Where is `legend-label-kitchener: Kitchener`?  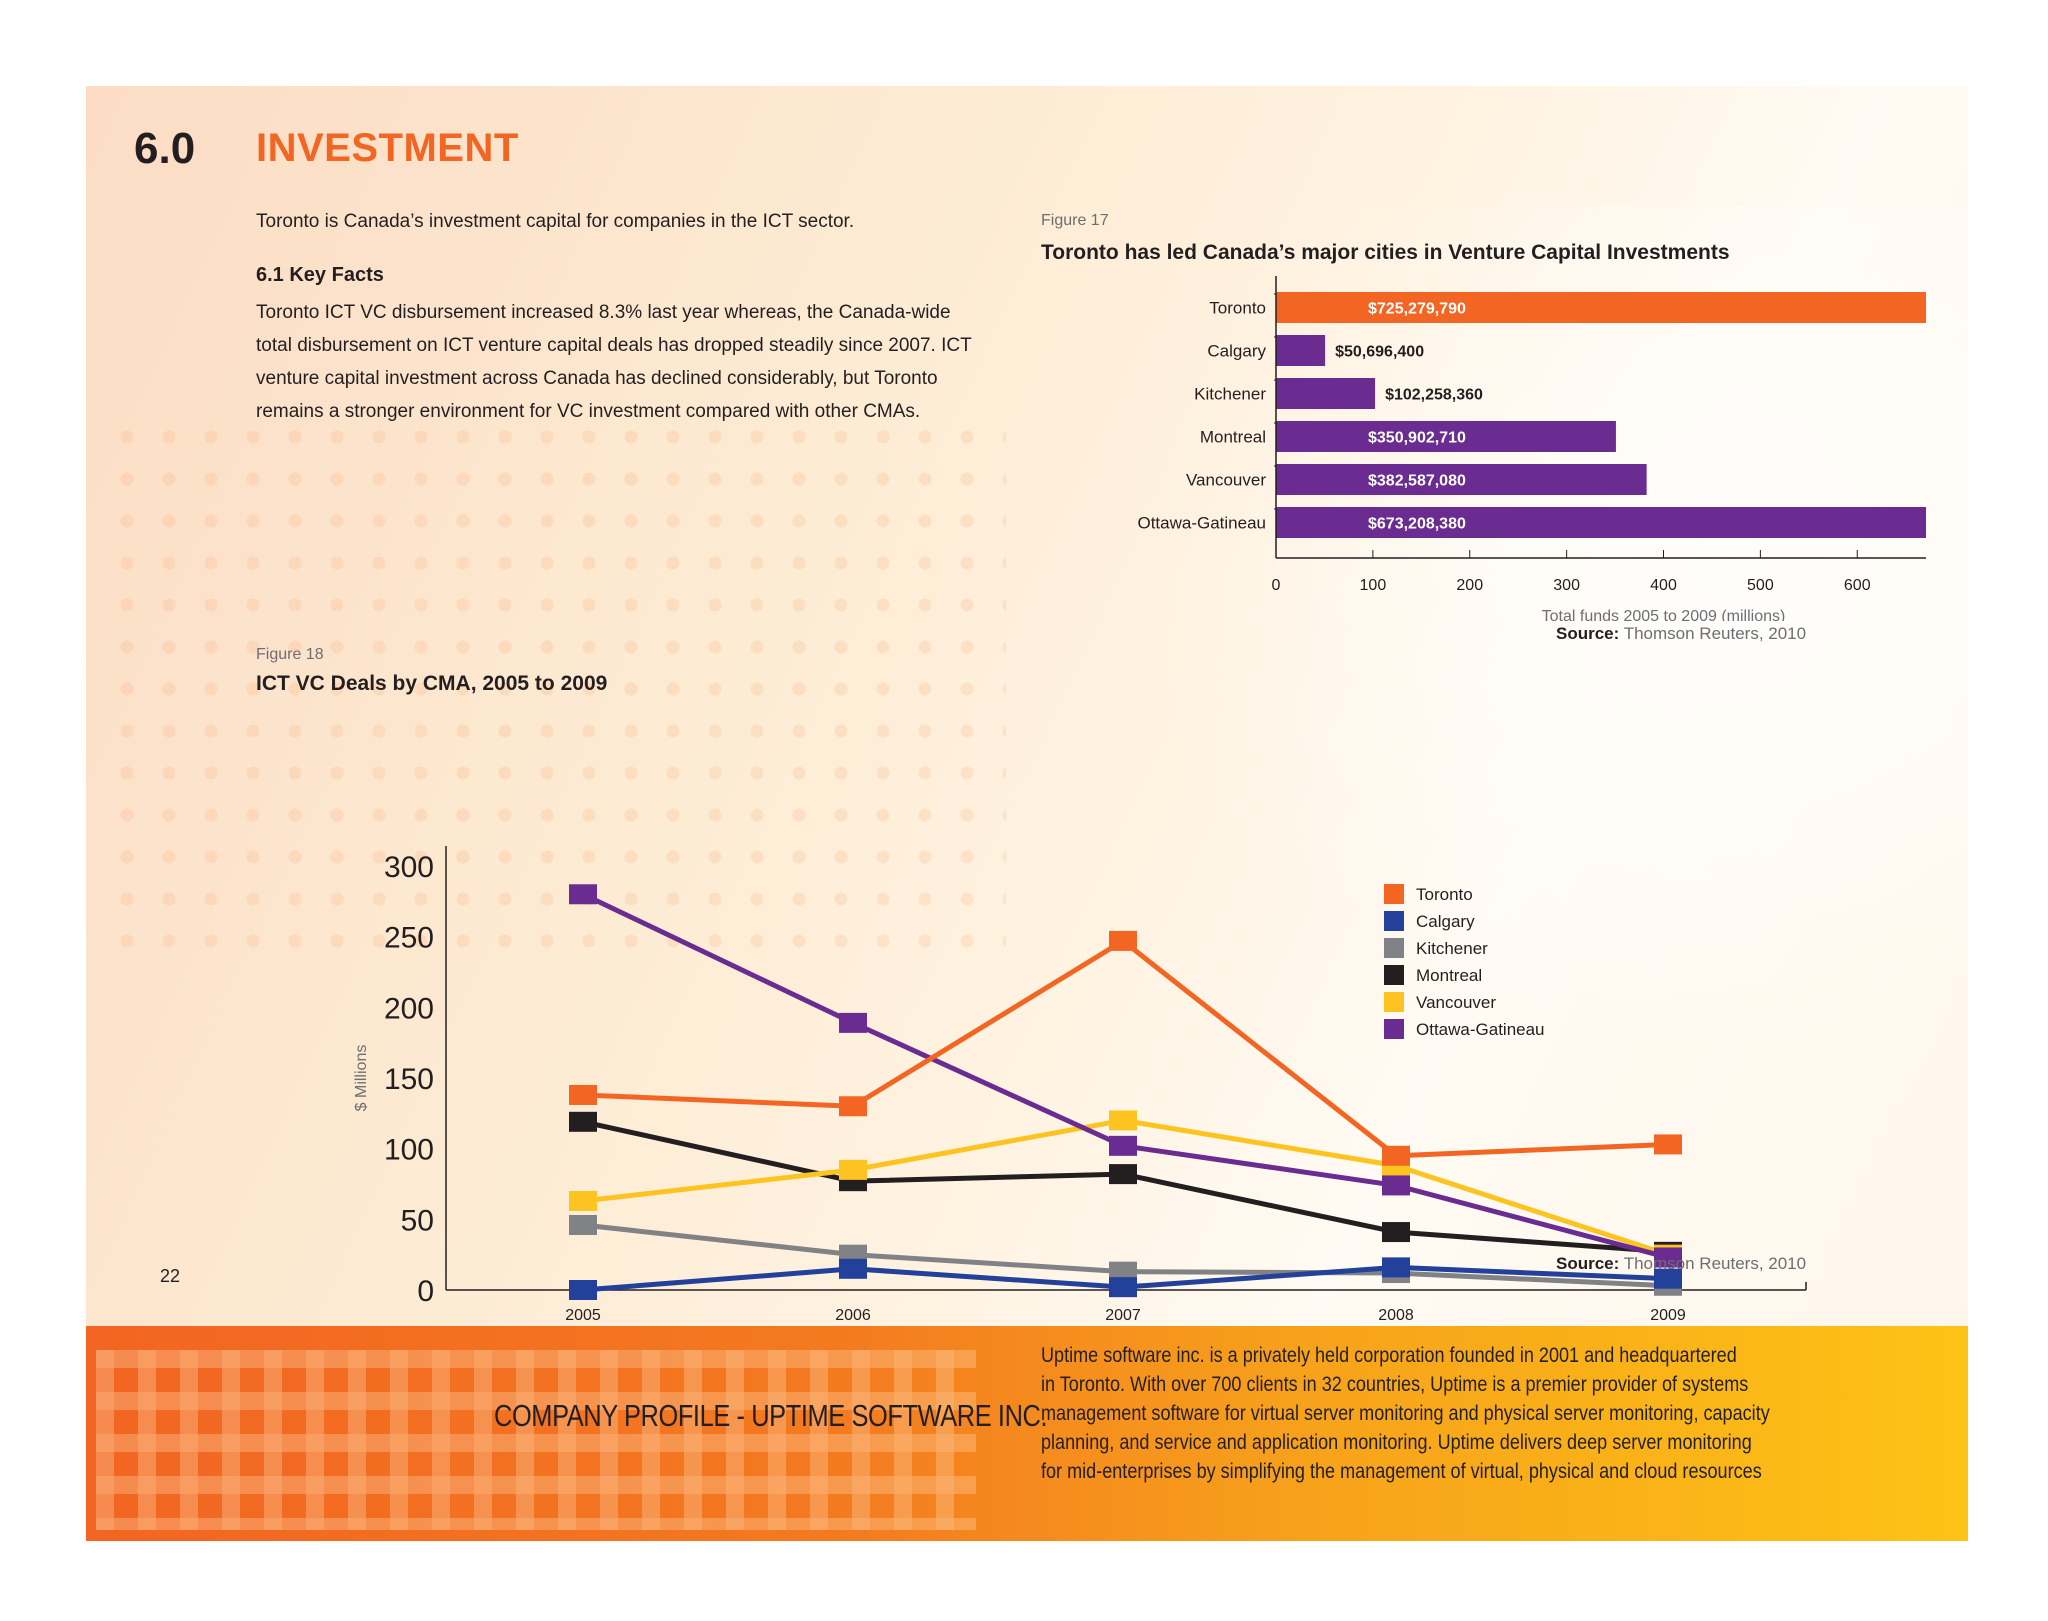
legend-label-kitchener: Kitchener is located at coordinates (1452, 948).